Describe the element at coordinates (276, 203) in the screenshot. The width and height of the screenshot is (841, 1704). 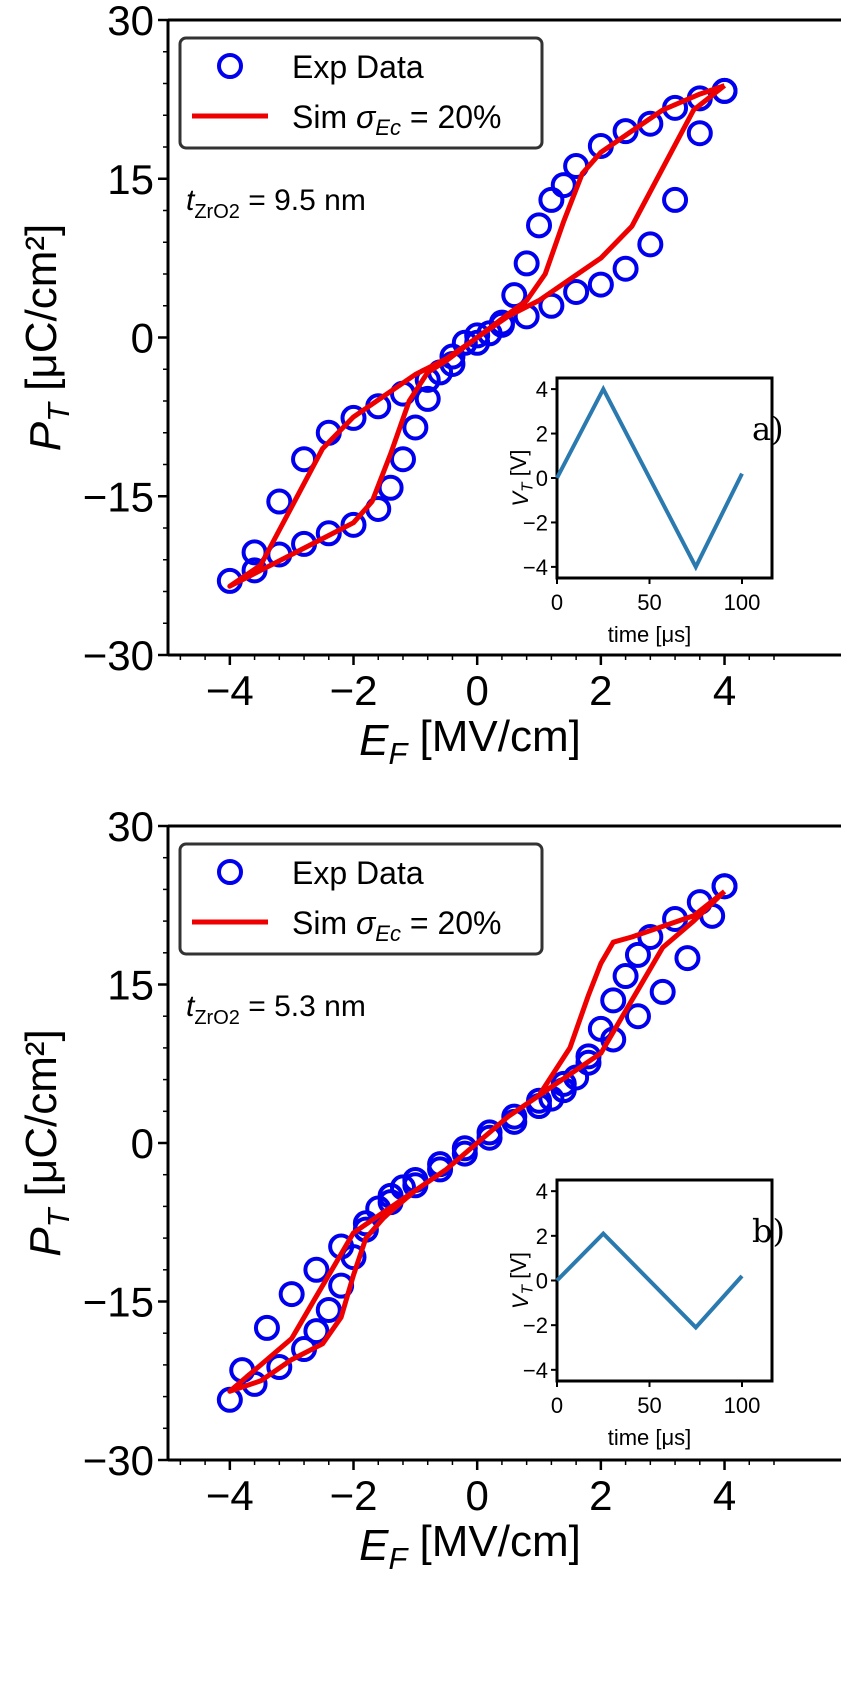
I see `thickness-annotation: tZrO2 = 9.5 nm` at that location.